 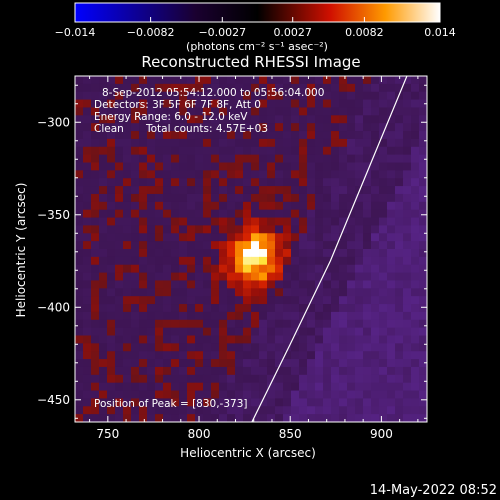 What do you see at coordinates (364, 32) in the screenshot?
I see `colorbar-tick-label: 0.0082` at bounding box center [364, 32].